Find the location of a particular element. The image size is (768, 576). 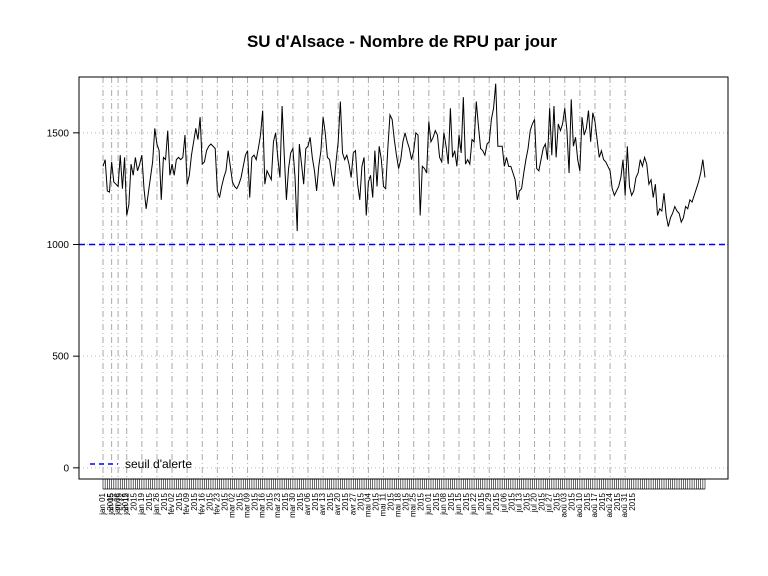

x-tick-label: jan 01 is located at coordinates (102, 503).